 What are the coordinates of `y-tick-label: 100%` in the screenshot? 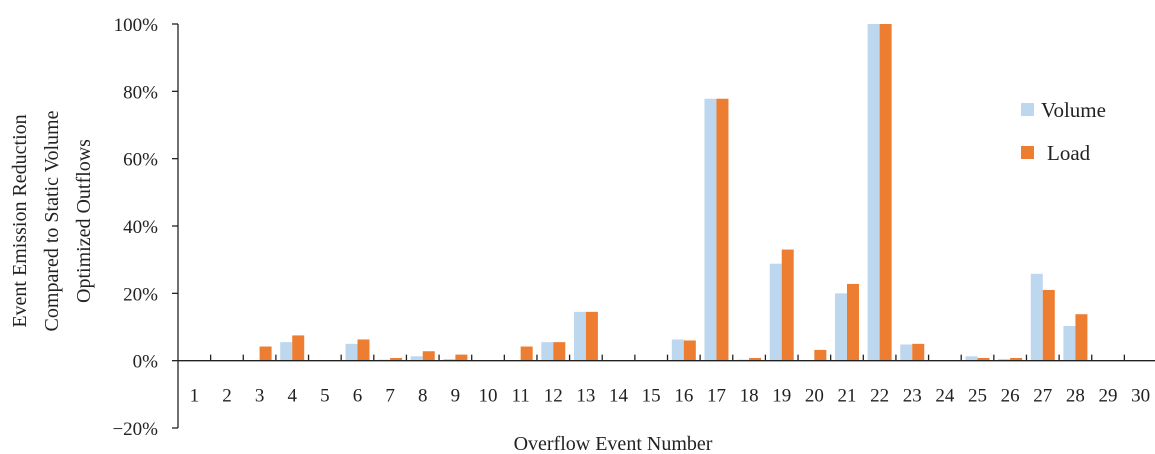 It's located at (136, 25).